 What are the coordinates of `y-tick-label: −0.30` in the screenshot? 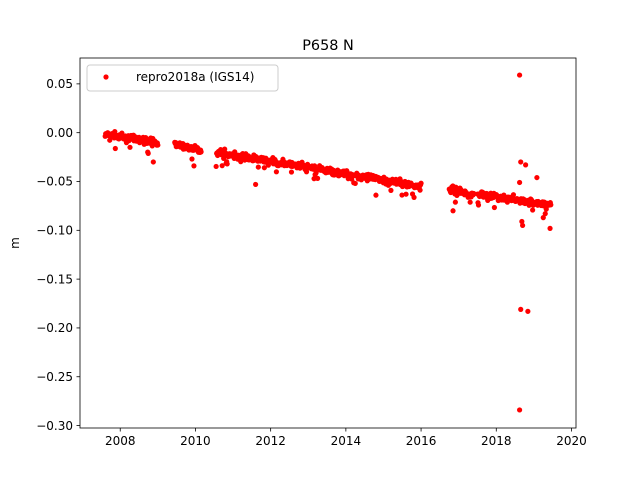 It's located at (54, 426).